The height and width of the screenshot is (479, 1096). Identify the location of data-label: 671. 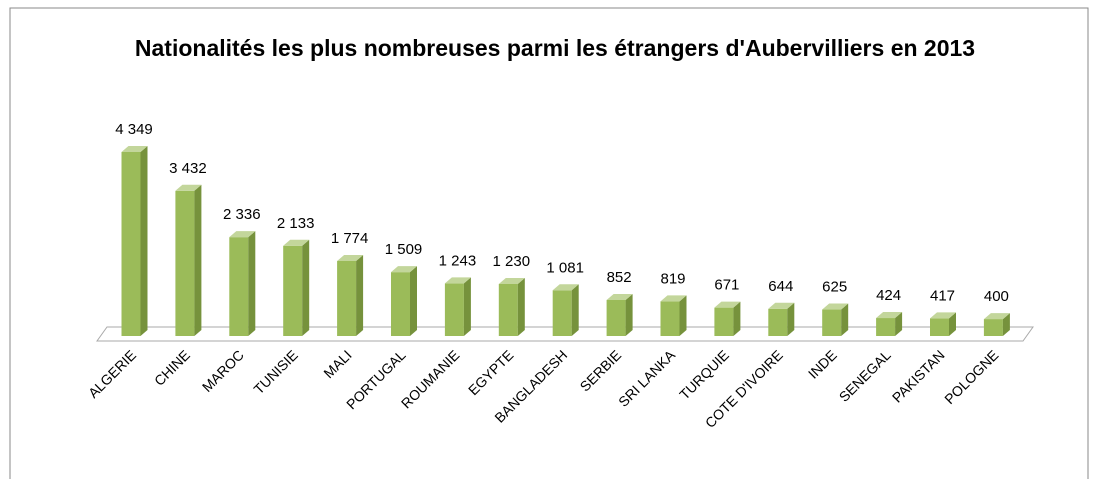
(726, 285).